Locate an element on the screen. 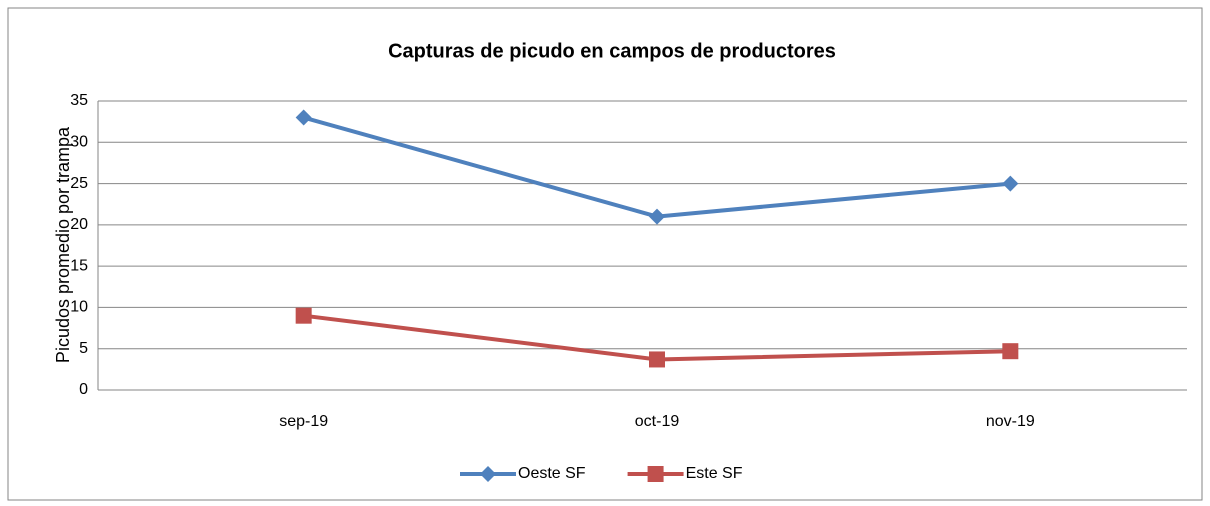 This screenshot has height=506, width=1210. y-tick-label: 25 is located at coordinates (79, 183).